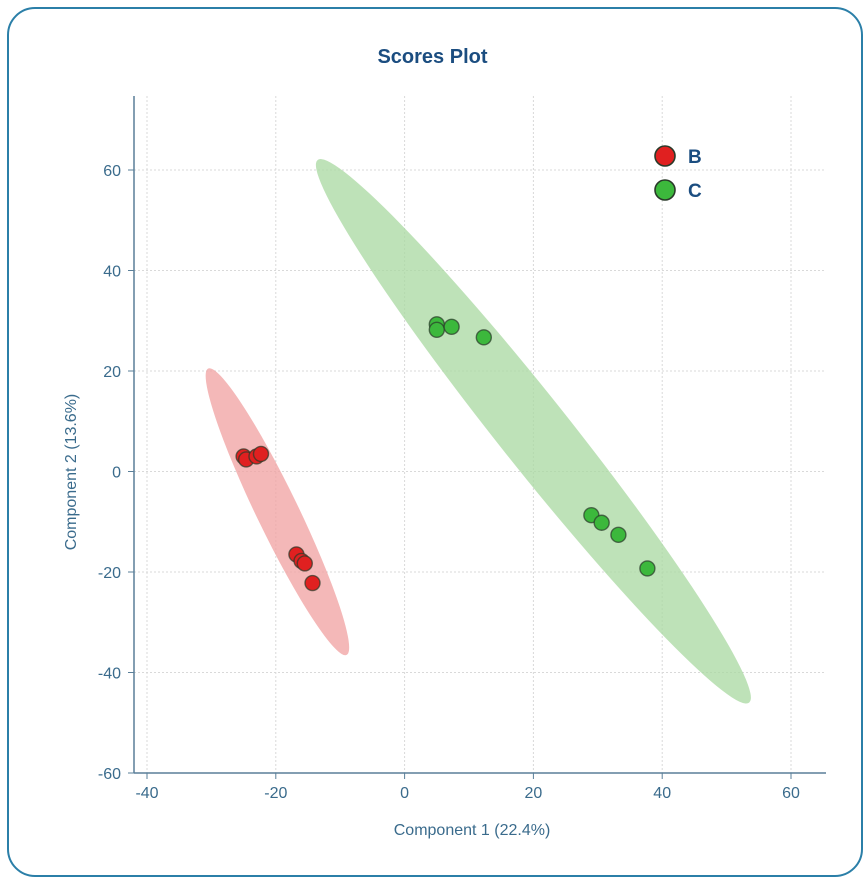 The image size is (865, 877). What do you see at coordinates (791, 793) in the screenshot?
I see `x-tick-label: 60` at bounding box center [791, 793].